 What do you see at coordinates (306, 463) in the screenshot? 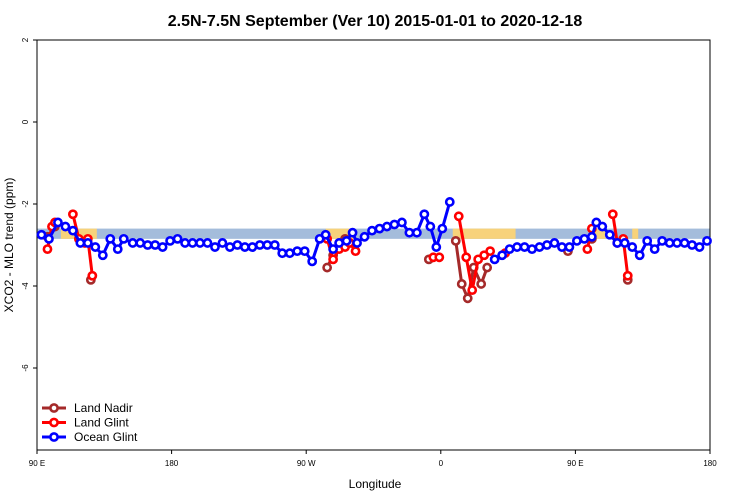
I see `x-tick-label: 90 W` at bounding box center [306, 463].